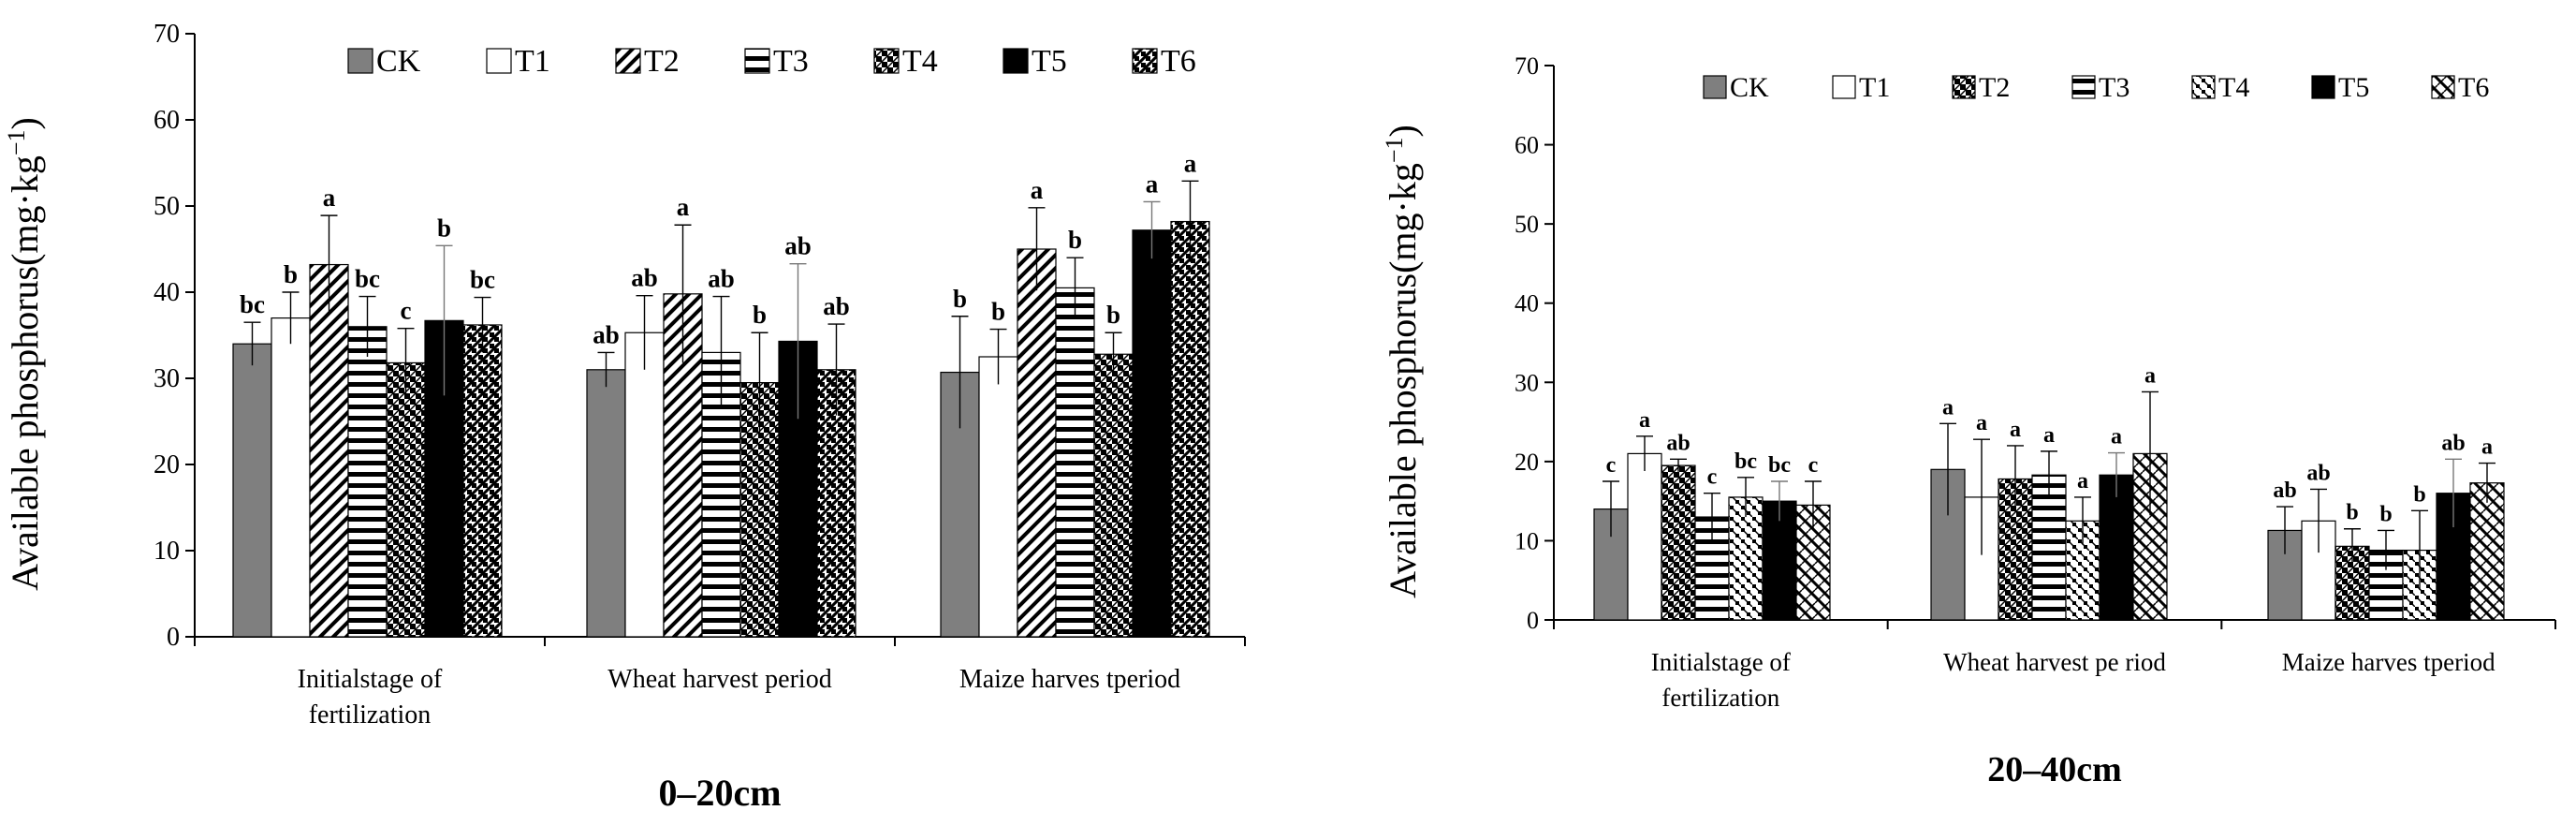 This screenshot has width=2576, height=840. I want to click on chart-title: 20–40cm, so click(2054, 770).